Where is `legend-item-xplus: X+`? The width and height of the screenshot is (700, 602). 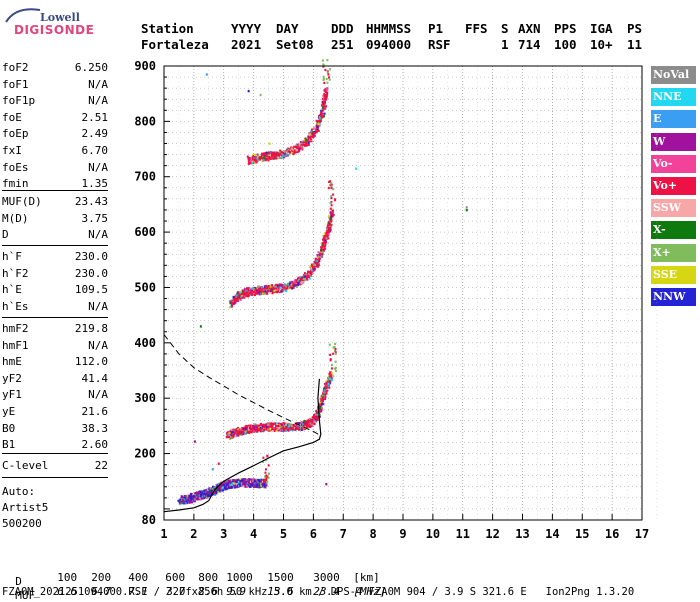
legend-item-xplus: X+ is located at coordinates (673, 252).